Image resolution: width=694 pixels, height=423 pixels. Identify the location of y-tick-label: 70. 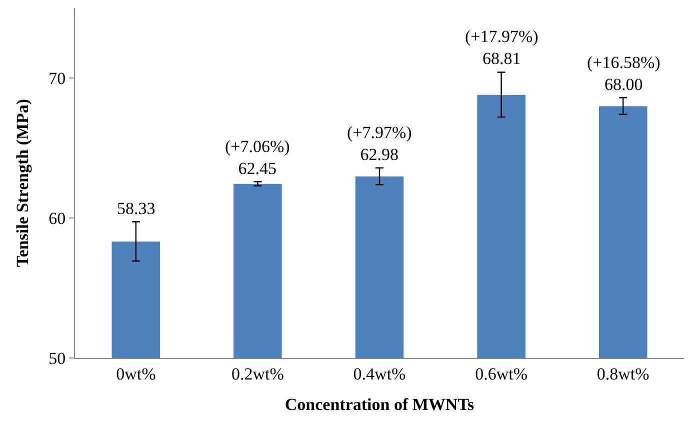
(57, 78).